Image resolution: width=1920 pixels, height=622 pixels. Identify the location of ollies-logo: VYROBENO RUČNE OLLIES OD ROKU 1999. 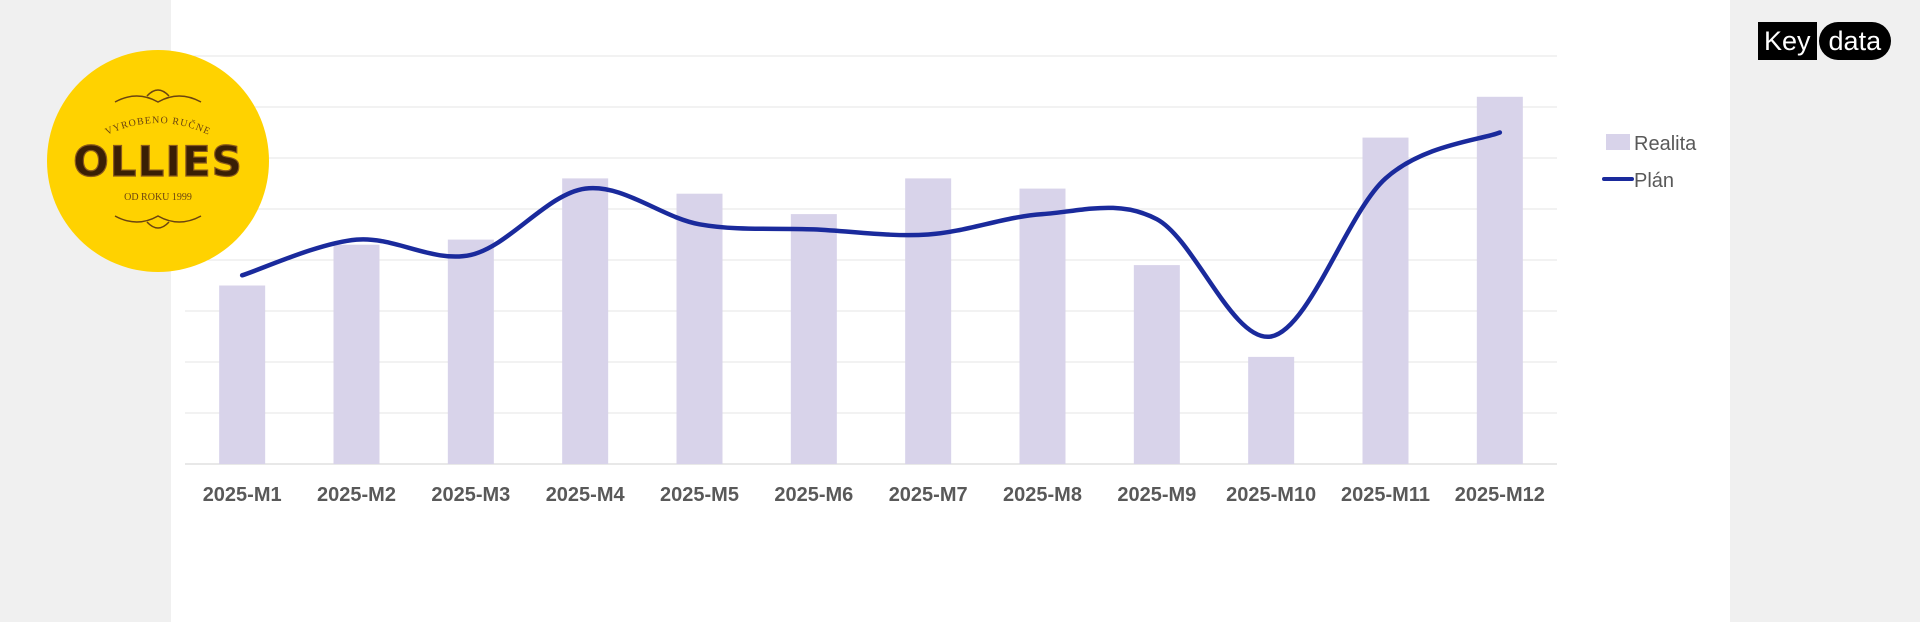
(158, 161).